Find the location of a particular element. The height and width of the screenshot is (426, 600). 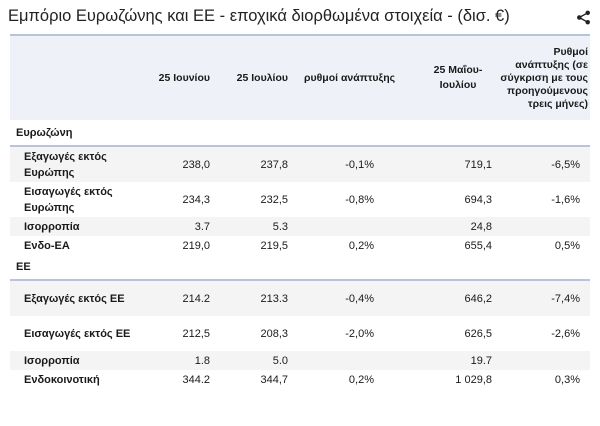

cell-c5: -7,4% is located at coordinates (542, 298).